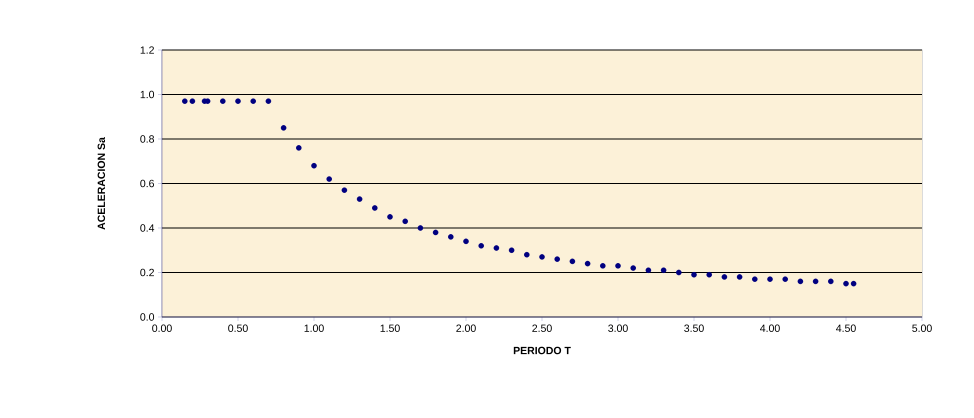  What do you see at coordinates (147, 94) in the screenshot?
I see `y-tick-label: 1.0` at bounding box center [147, 94].